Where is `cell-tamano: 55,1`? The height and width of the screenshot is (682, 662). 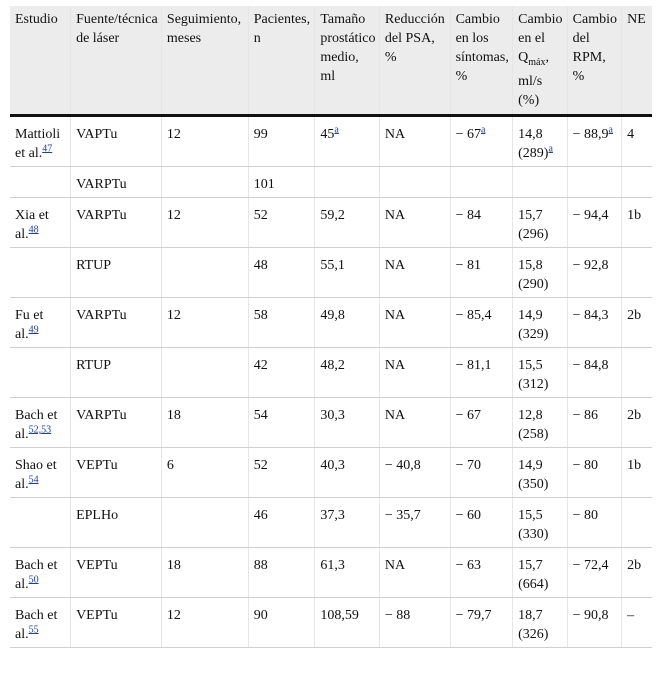
cell-tamano: 55,1 is located at coordinates (347, 272).